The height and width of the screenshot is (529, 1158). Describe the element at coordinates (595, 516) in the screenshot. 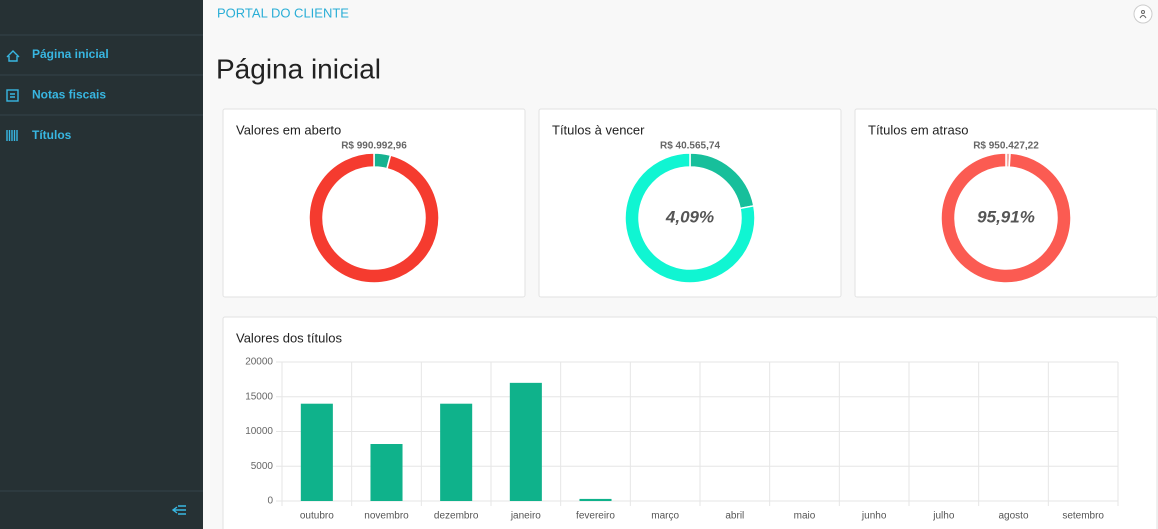

I see `x-tick-label: fevereiro` at that location.